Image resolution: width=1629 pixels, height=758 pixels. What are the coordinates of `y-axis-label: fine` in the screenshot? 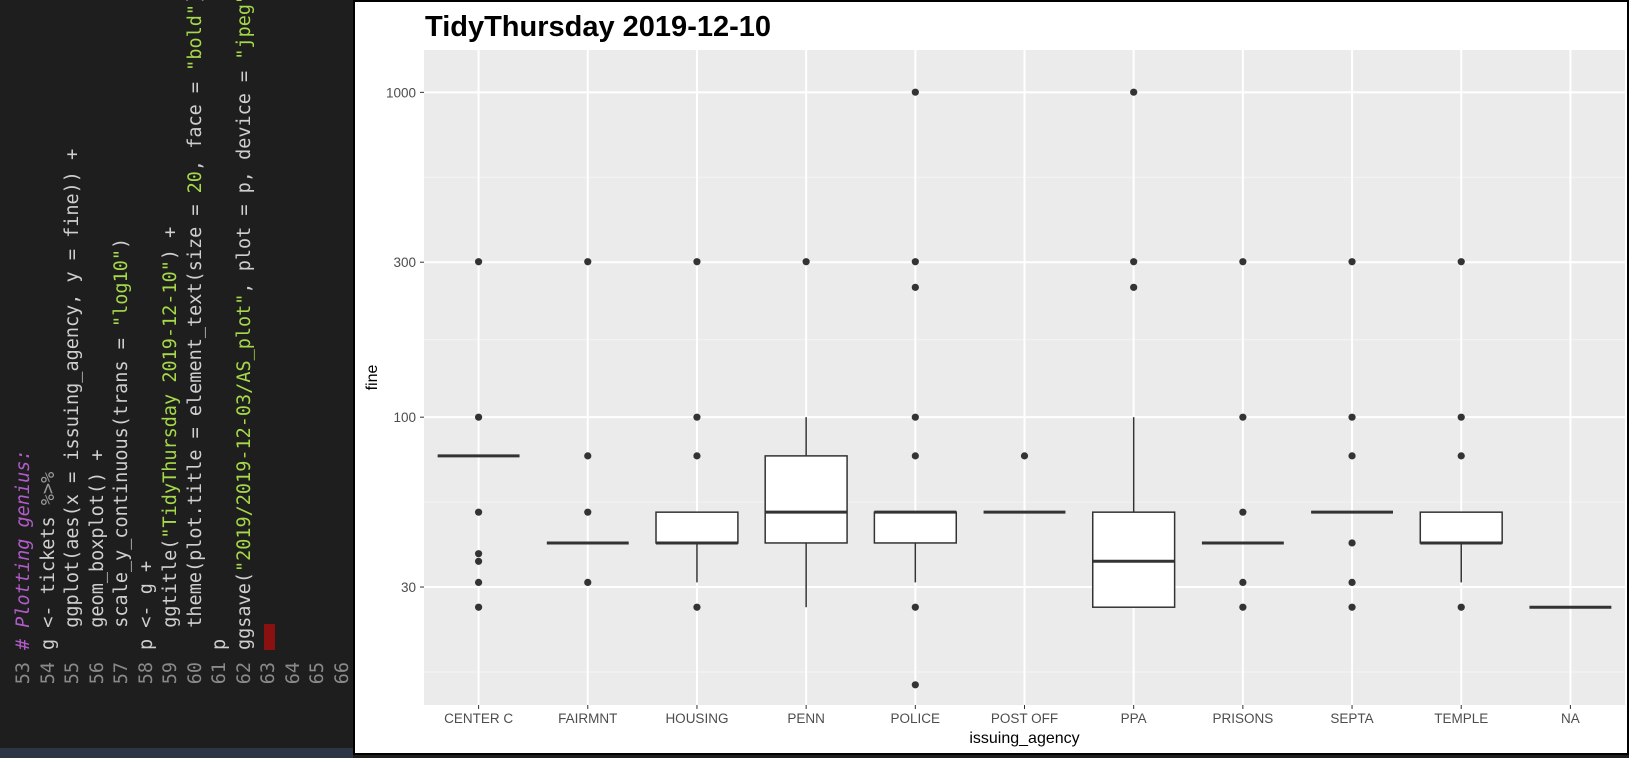 It's located at (372, 378).